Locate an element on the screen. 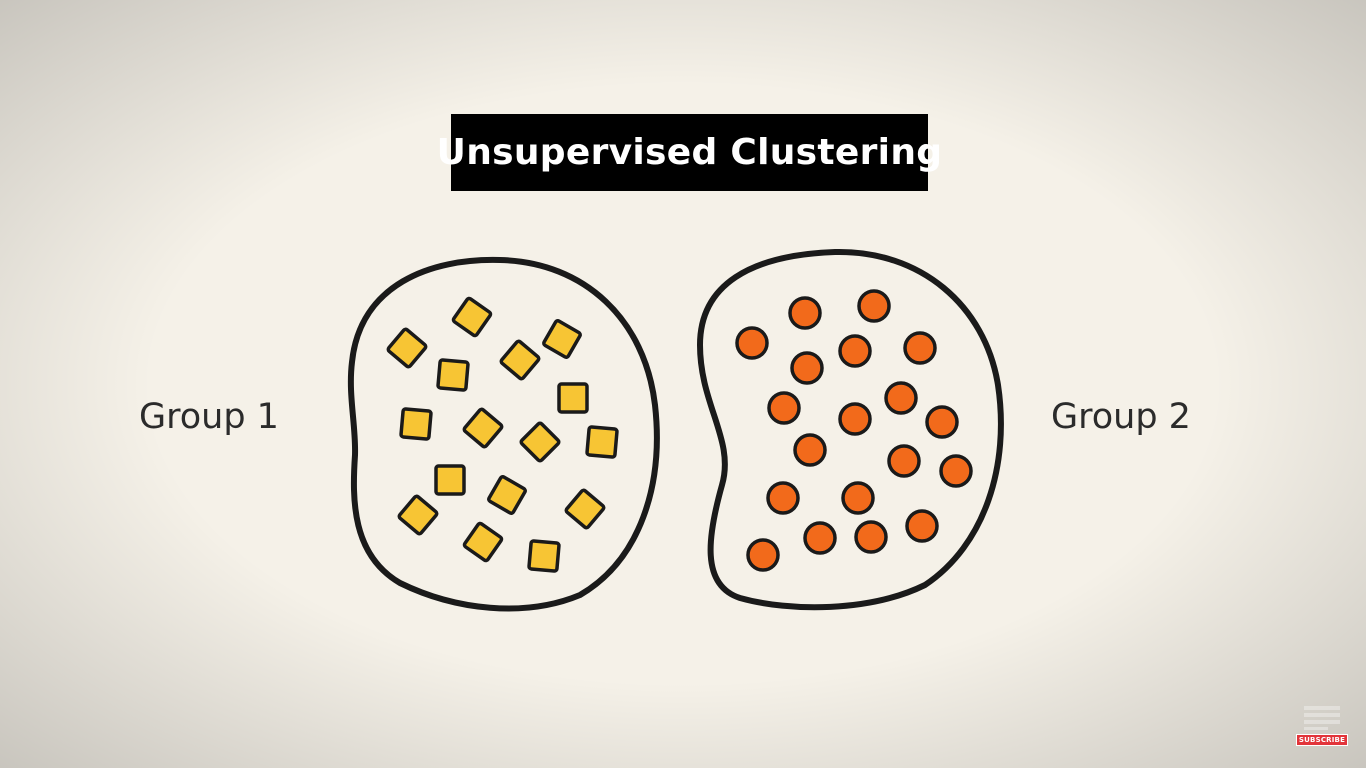 The image size is (1366, 768). group-1-points is located at coordinates (502, 434).